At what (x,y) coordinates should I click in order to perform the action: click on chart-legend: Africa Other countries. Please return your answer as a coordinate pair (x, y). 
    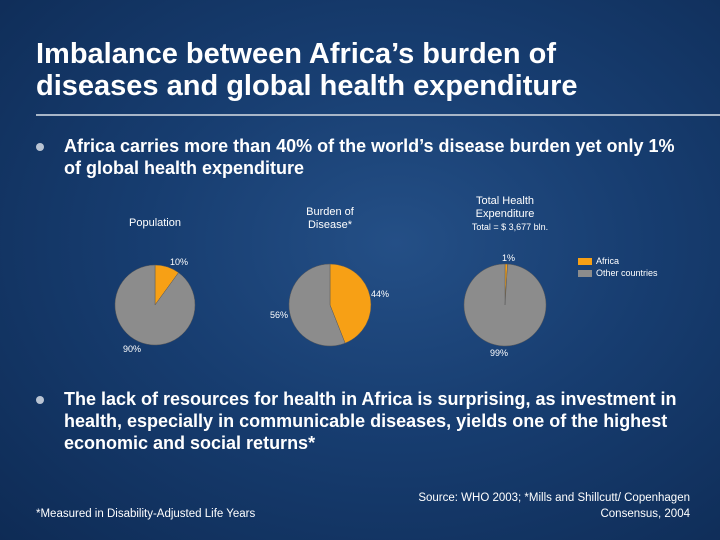
    Looking at the image, I should click on (618, 267).